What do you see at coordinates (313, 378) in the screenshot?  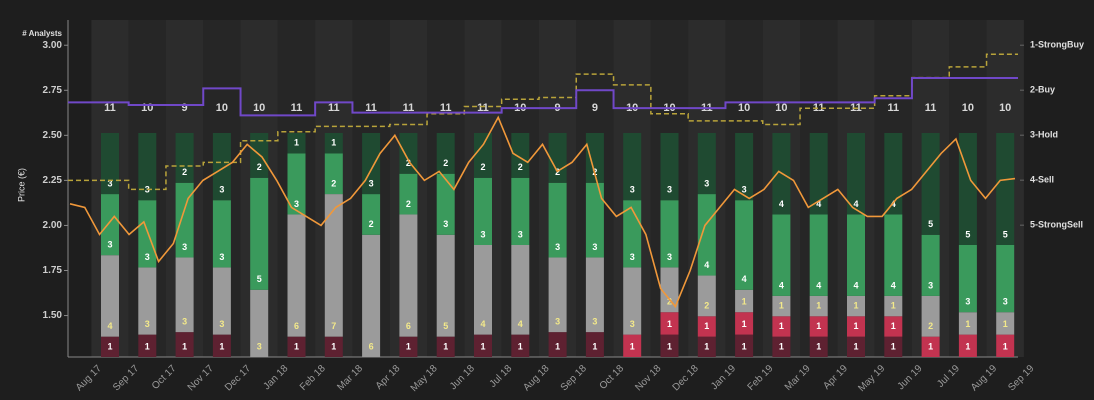 I see `x-tick-label: Feb 18` at bounding box center [313, 378].